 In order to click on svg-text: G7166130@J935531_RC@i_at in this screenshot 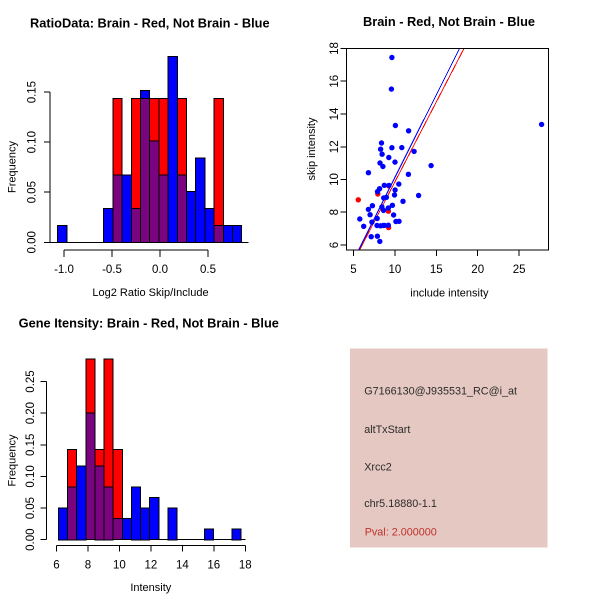, I will do `click(440, 392)`.